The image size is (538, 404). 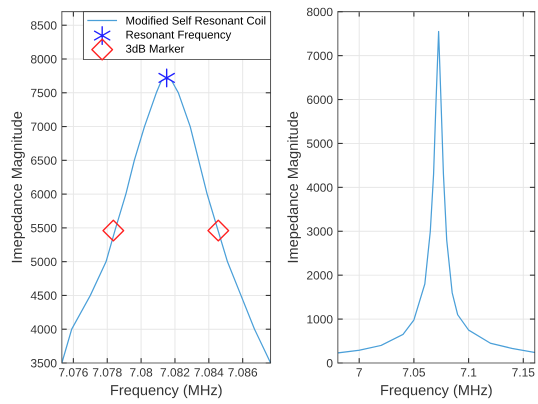 What do you see at coordinates (523, 372) in the screenshot?
I see `x-tick-label: 7.15` at bounding box center [523, 372].